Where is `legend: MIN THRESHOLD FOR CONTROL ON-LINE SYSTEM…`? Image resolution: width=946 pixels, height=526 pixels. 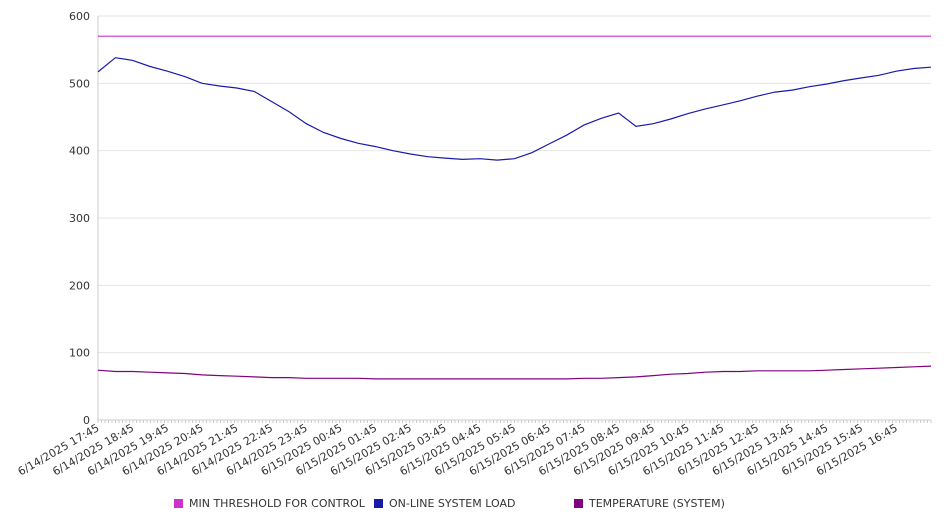 legend: MIN THRESHOLD FOR CONTROL ON-LINE SYSTEM… is located at coordinates (473, 507).